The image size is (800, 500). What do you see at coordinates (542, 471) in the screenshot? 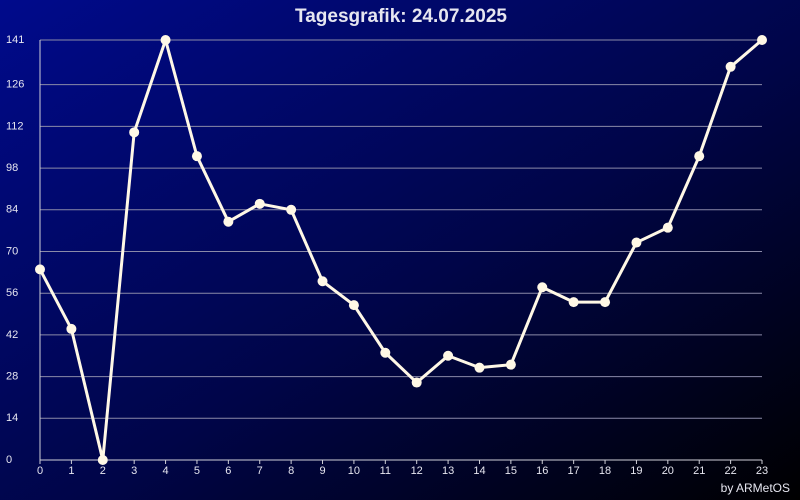
I see `x-tick-label: 16` at bounding box center [542, 471].